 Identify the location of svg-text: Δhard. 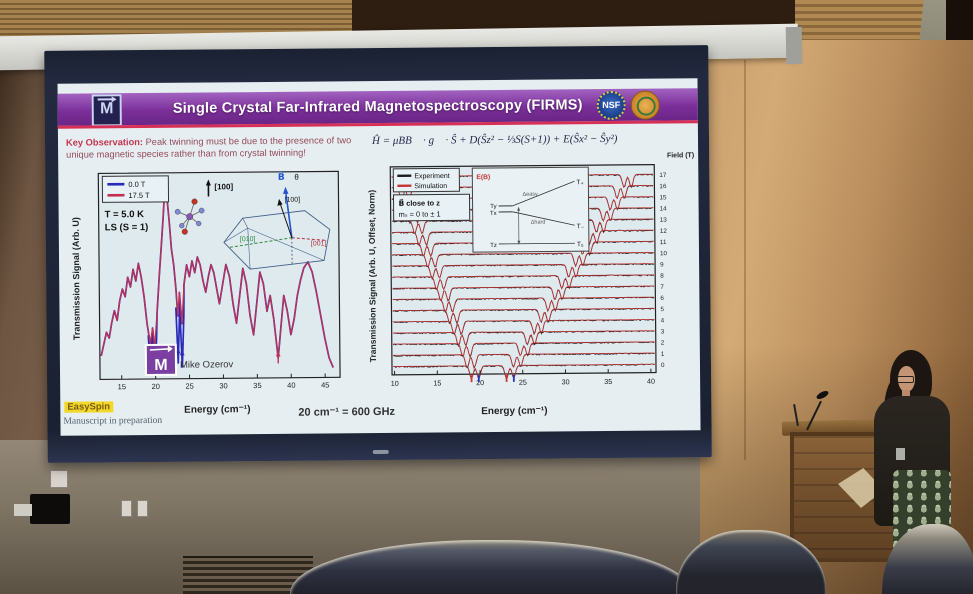
(538, 223).